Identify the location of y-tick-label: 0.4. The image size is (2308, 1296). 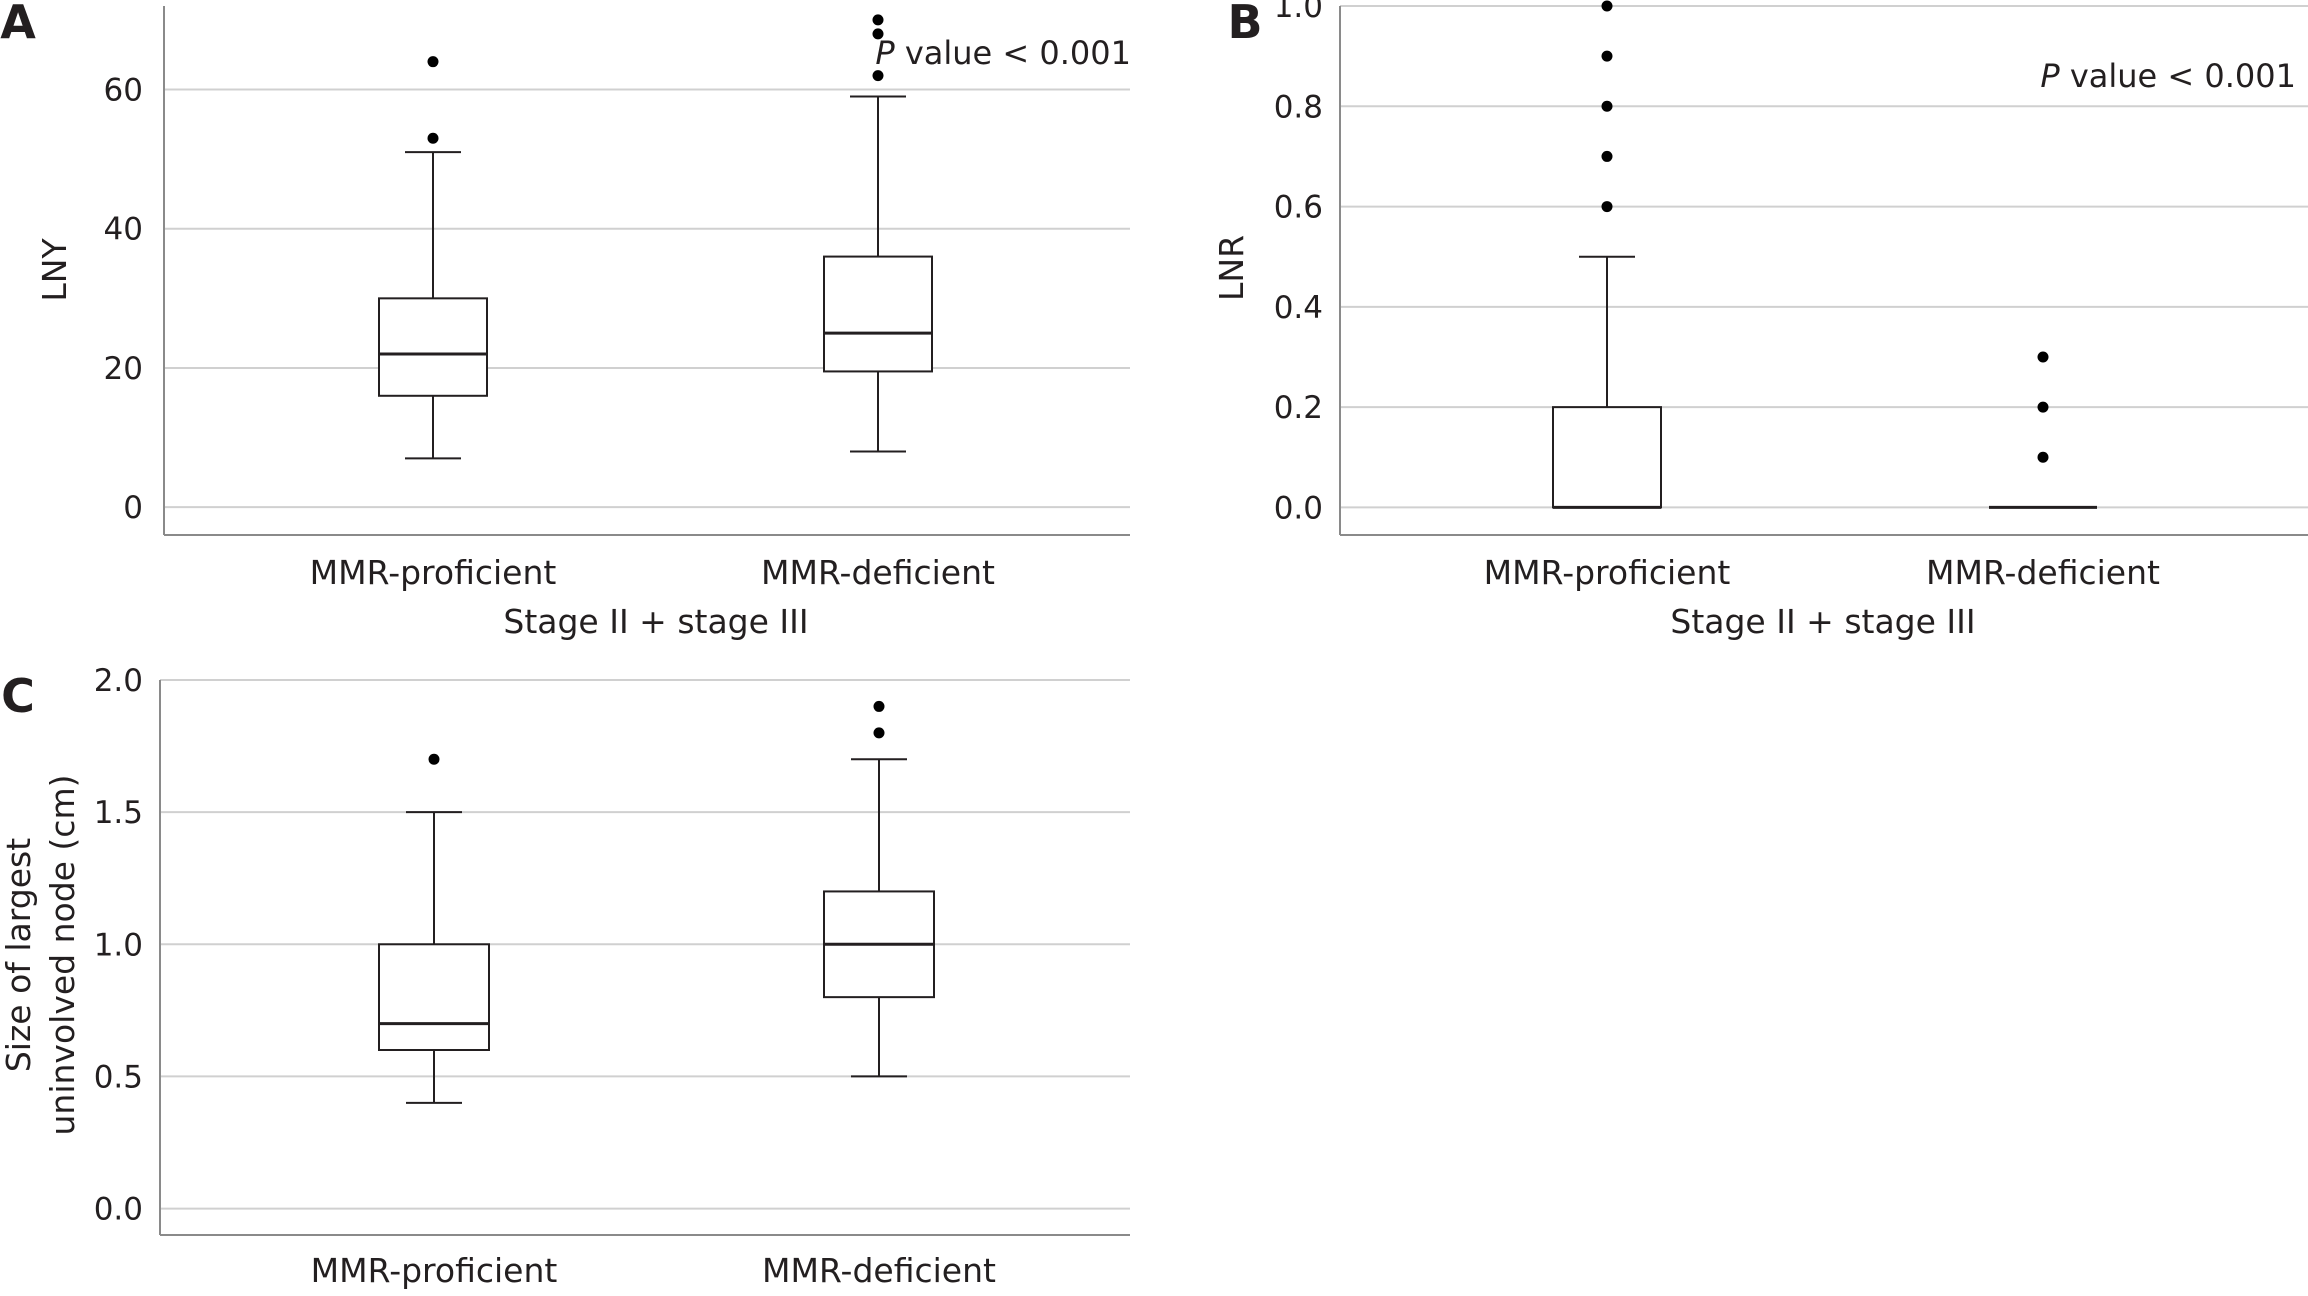
(1298, 308).